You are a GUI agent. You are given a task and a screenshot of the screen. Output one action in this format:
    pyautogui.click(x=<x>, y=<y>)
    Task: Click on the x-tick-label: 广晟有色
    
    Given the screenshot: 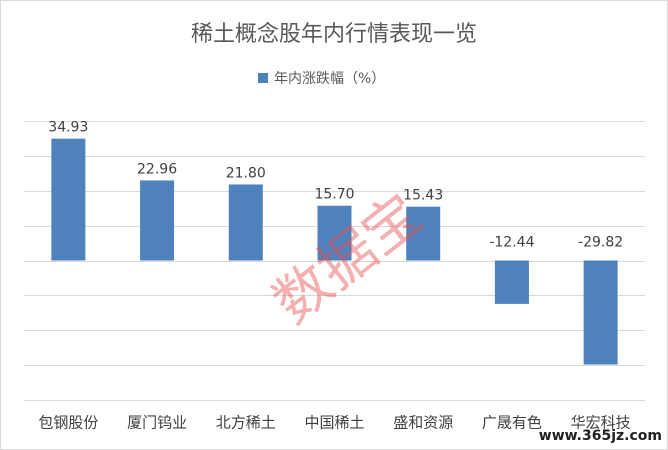 What is the action you would take?
    pyautogui.click(x=512, y=423)
    